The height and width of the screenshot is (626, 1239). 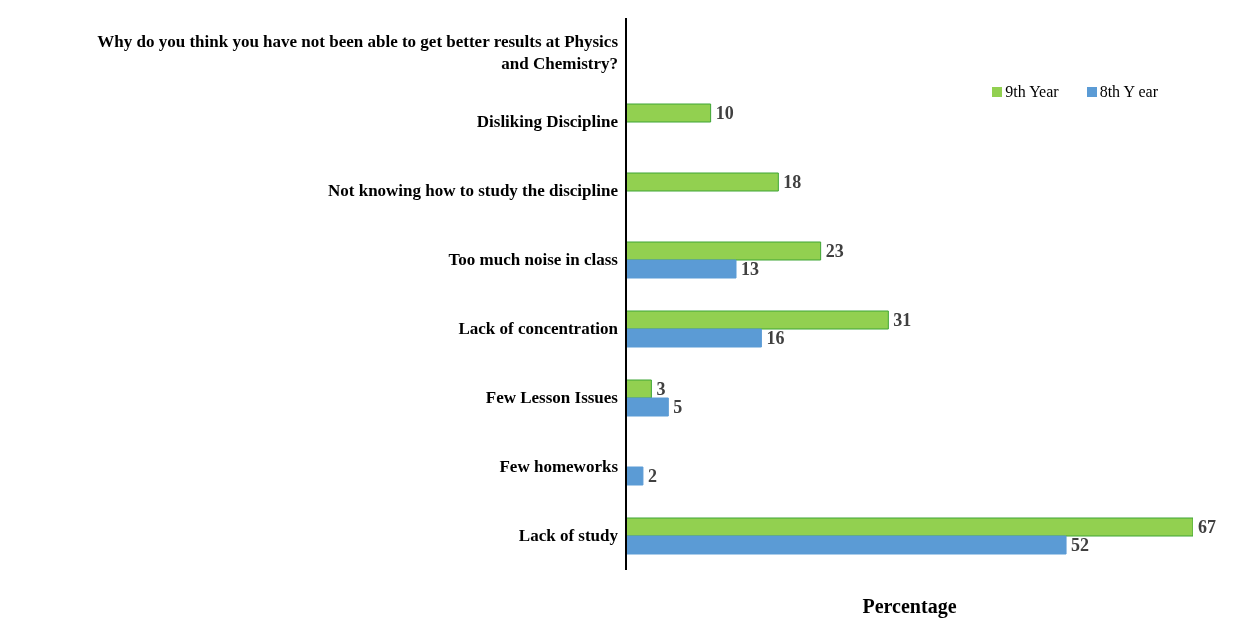 What do you see at coordinates (568, 536) in the screenshot?
I see `y-tick-label: Lack of study` at bounding box center [568, 536].